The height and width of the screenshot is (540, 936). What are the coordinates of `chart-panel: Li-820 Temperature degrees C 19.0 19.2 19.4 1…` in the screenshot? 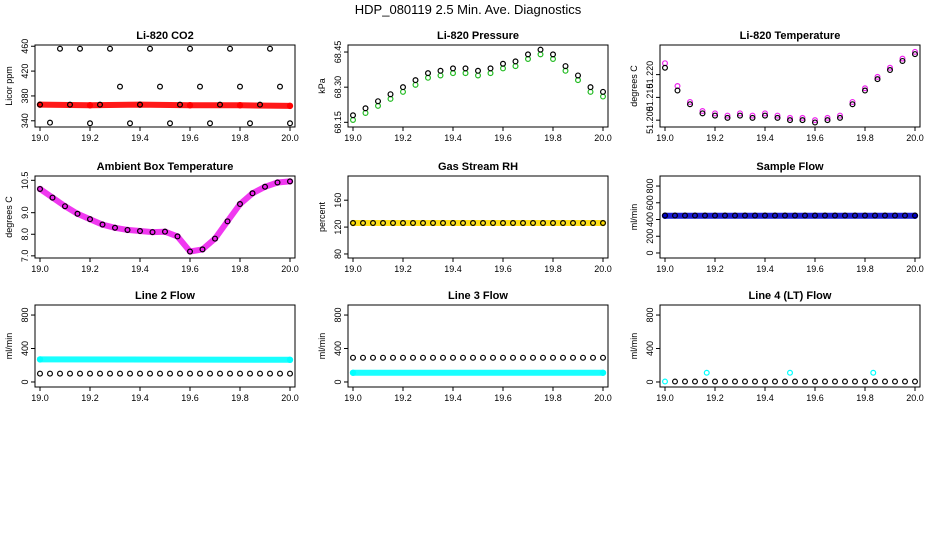 It's located at (776, 86).